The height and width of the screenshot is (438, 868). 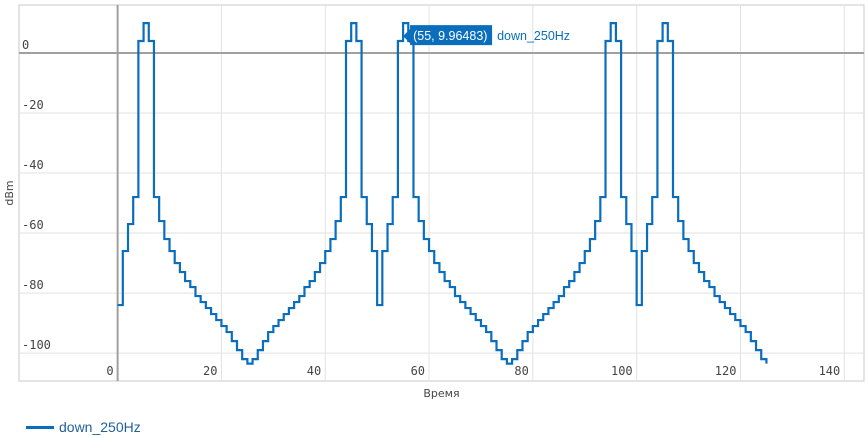 I want to click on y-tick-label: -60, so click(x=33, y=225).